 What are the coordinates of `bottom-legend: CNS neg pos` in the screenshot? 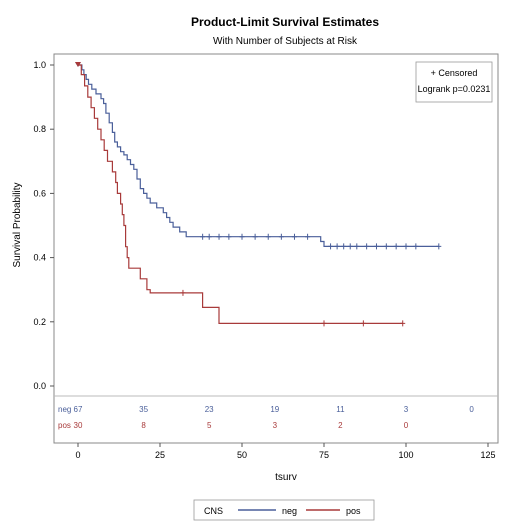 It's located at (284, 510).